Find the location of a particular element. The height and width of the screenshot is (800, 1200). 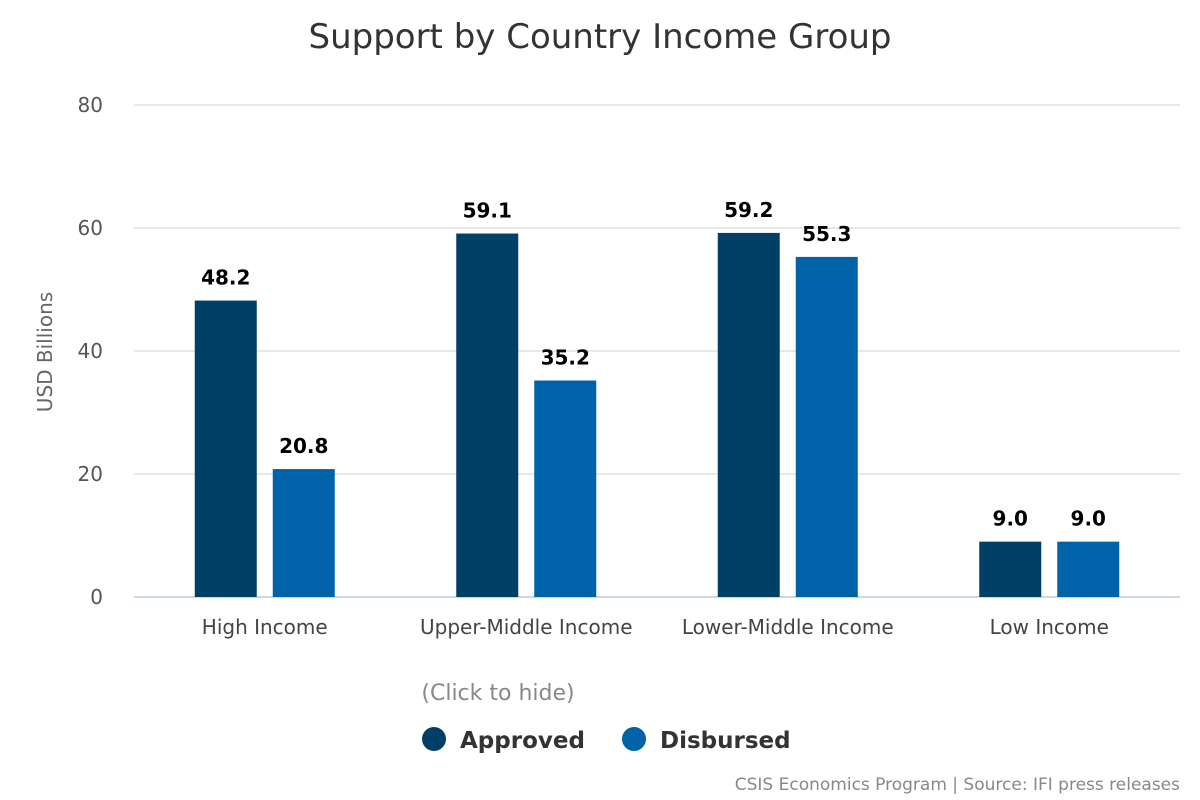

legend-label: Approved is located at coordinates (522, 741).